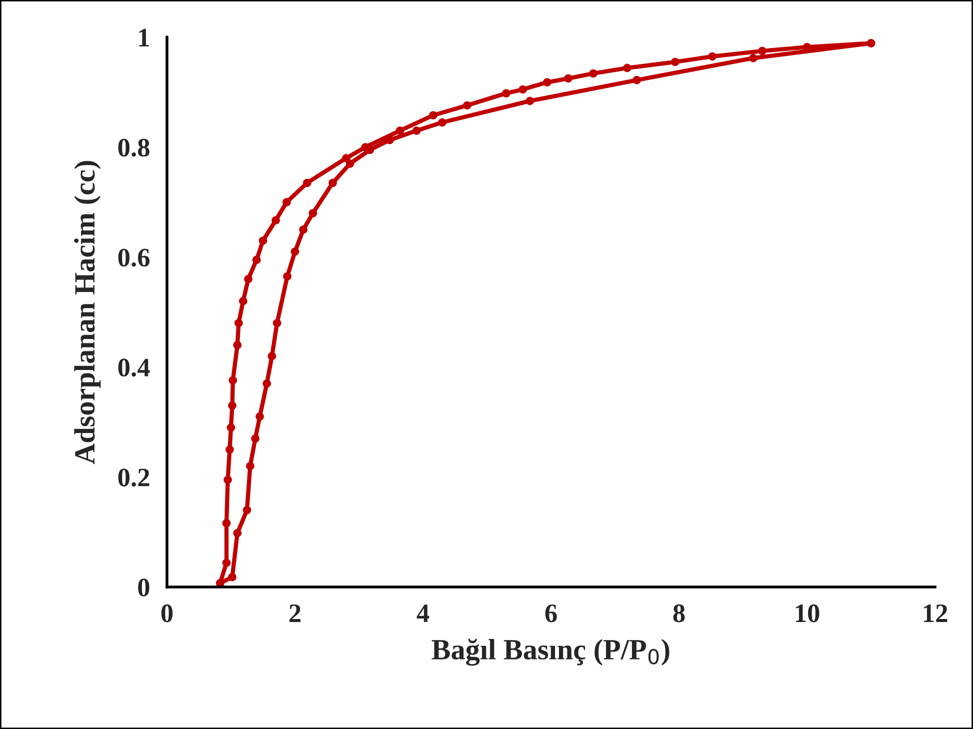  Describe the element at coordinates (167, 613) in the screenshot. I see `x-tick-label: 0` at that location.